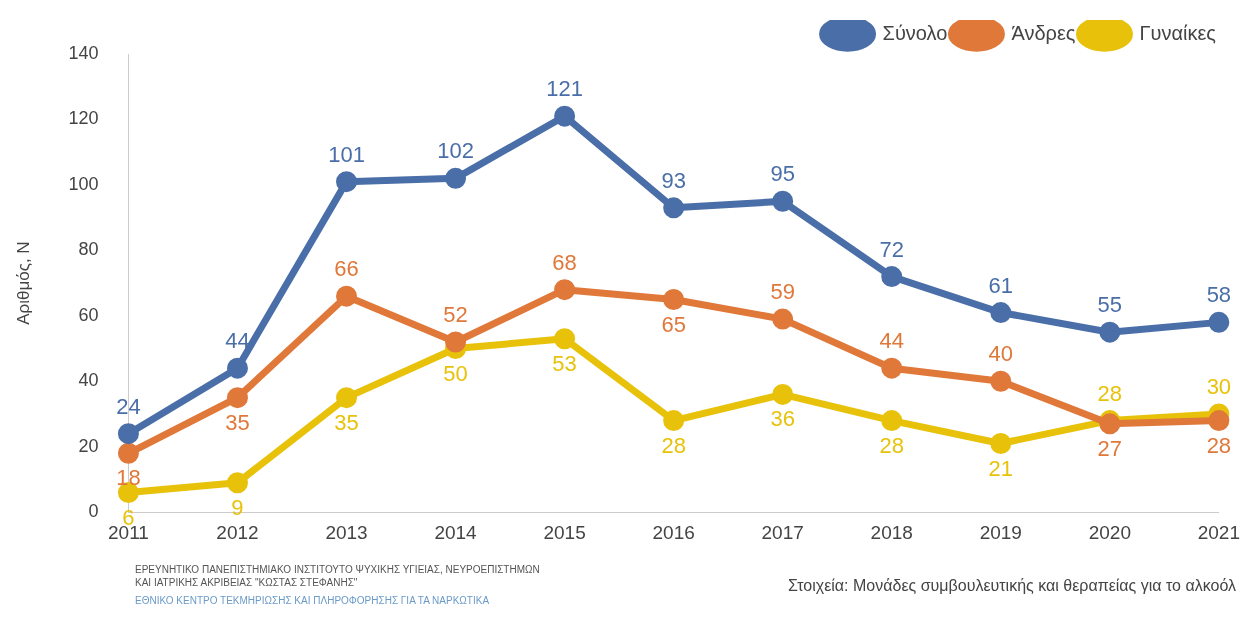 This screenshot has height=618, width=1250. I want to click on x-tick-label: 2015, so click(564, 532).